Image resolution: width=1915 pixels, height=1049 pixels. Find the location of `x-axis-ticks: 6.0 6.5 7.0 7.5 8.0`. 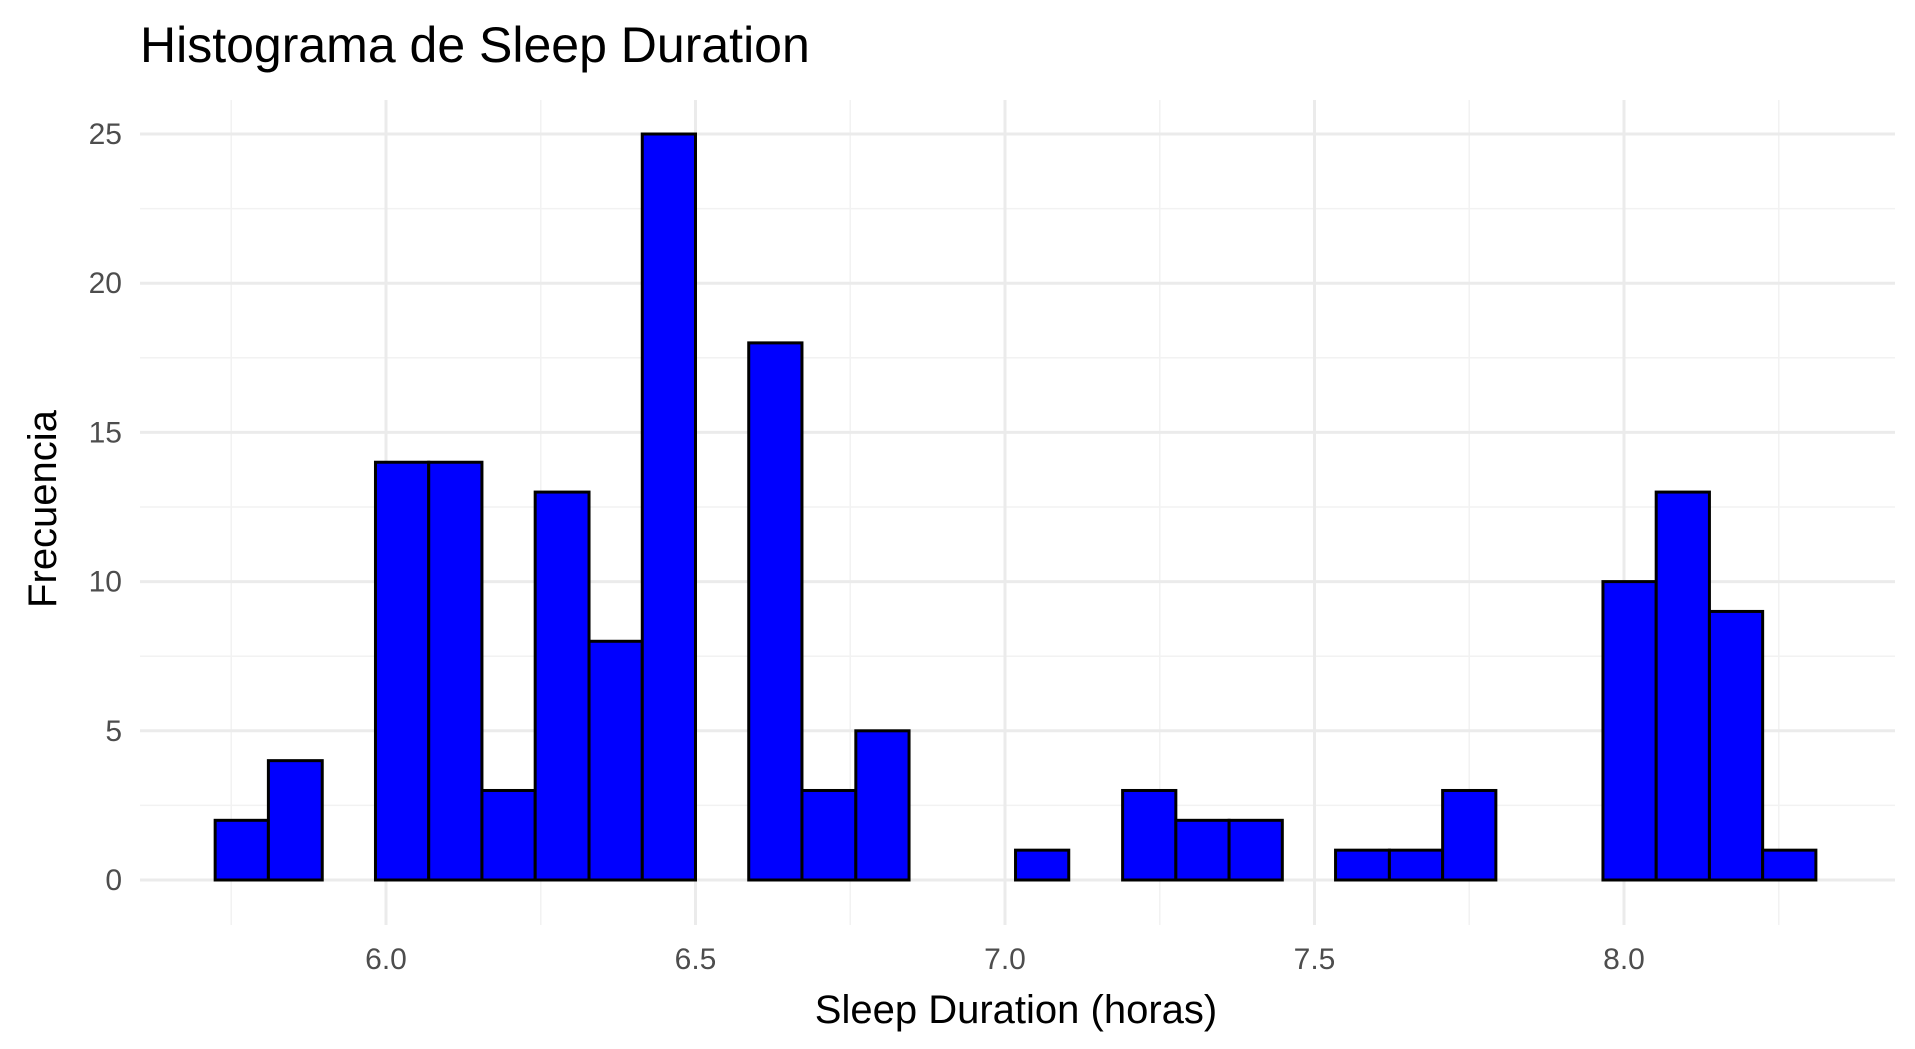

x-axis-ticks: 6.0 6.5 7.0 7.5 8.0 is located at coordinates (1005, 959).